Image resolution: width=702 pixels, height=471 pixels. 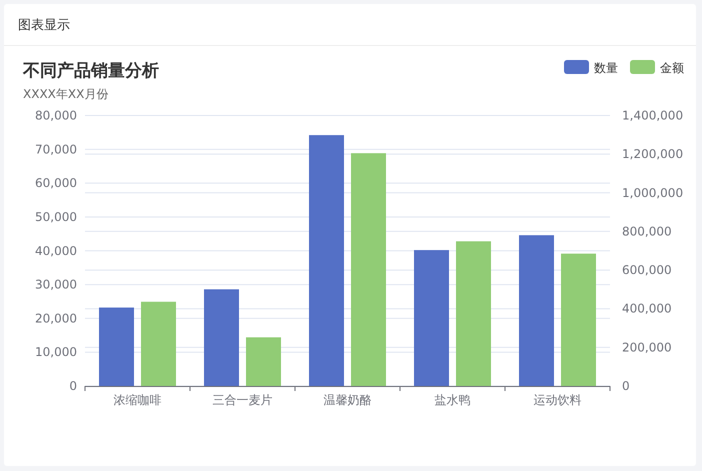 What do you see at coordinates (56, 285) in the screenshot?
I see `y-tick-label: 30,000` at bounding box center [56, 285].